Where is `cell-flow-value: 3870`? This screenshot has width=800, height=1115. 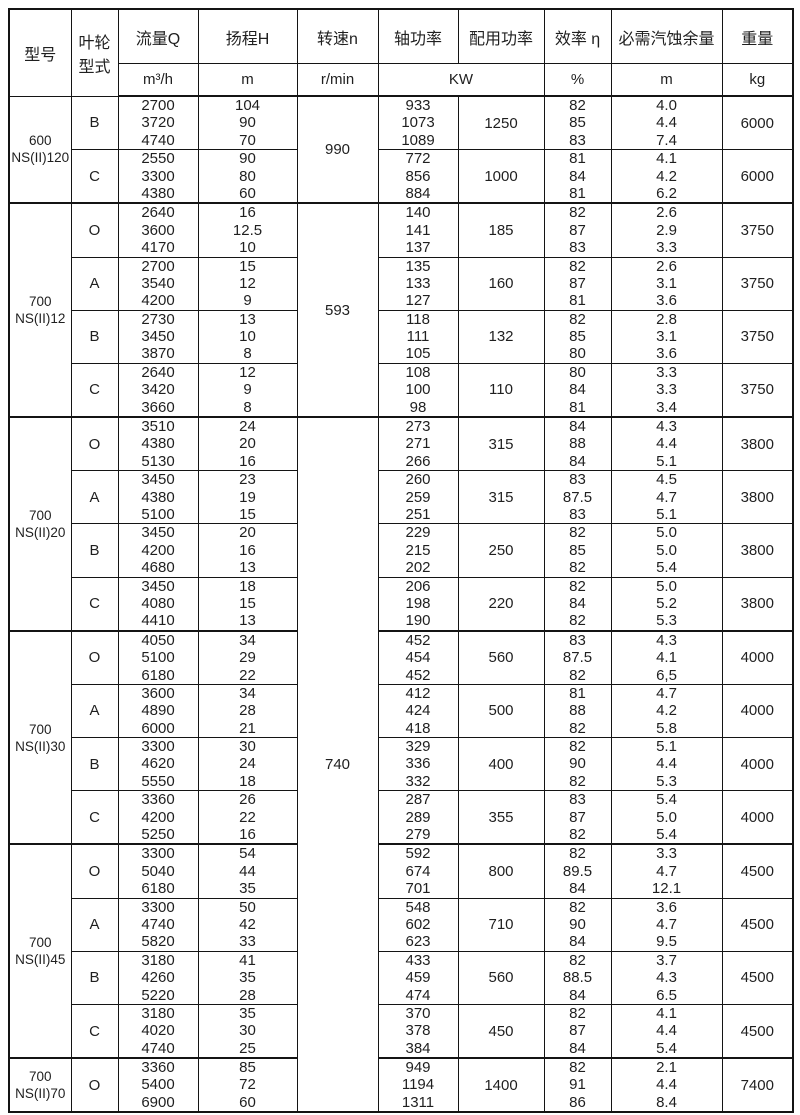 cell-flow-value: 3870 is located at coordinates (158, 354).